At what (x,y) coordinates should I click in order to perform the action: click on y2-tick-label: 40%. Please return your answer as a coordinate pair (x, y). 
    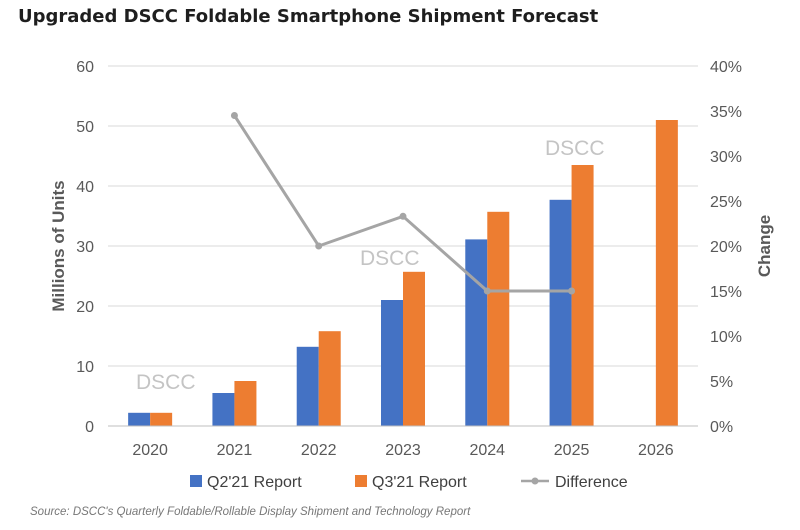
    Looking at the image, I should click on (726, 67).